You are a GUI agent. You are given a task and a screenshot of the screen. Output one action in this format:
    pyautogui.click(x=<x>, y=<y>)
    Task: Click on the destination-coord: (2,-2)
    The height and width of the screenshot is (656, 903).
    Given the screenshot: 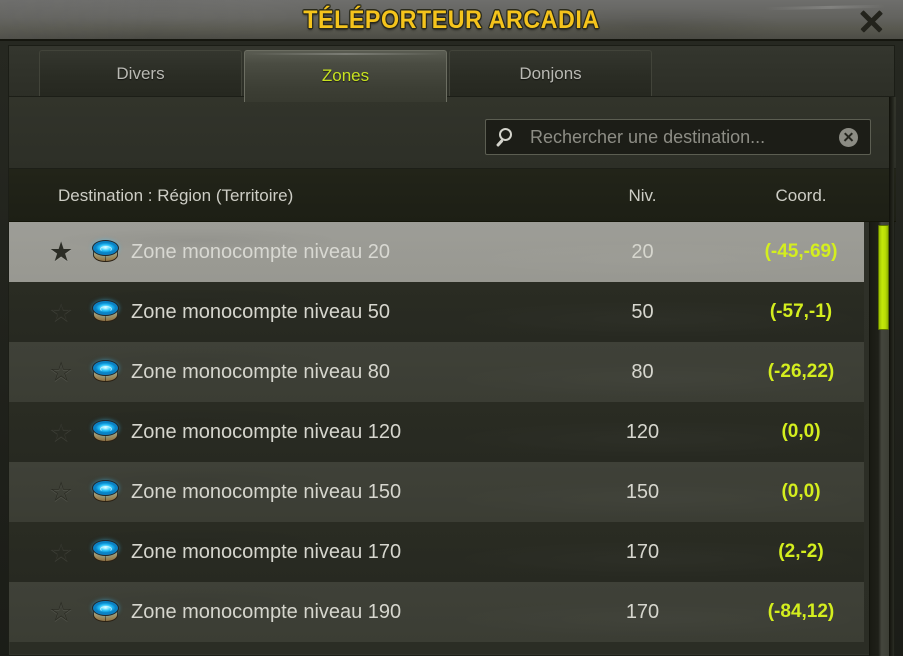 What is the action you would take?
    pyautogui.click(x=801, y=551)
    